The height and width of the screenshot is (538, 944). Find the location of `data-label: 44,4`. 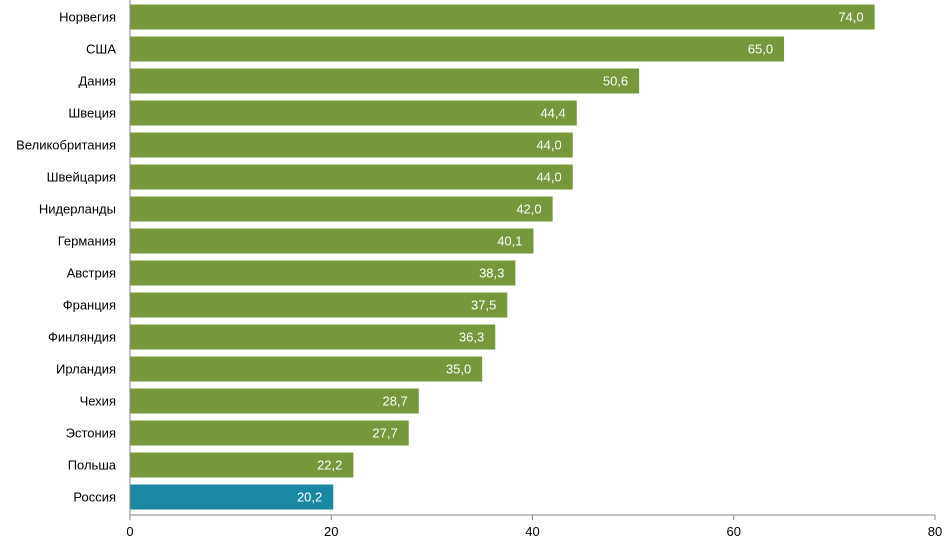

data-label: 44,4 is located at coordinates (552, 113).